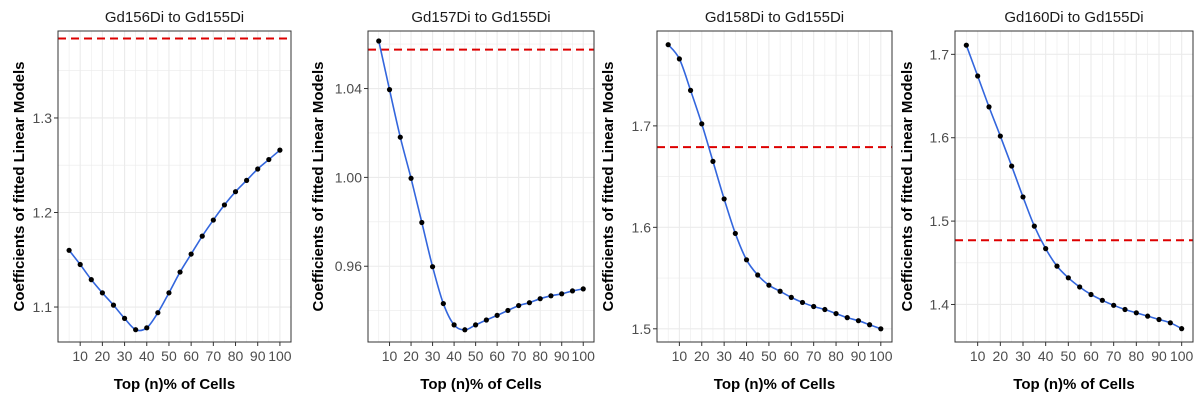  Describe the element at coordinates (940, 304) in the screenshot. I see `y-tick-label: 1.4` at that location.